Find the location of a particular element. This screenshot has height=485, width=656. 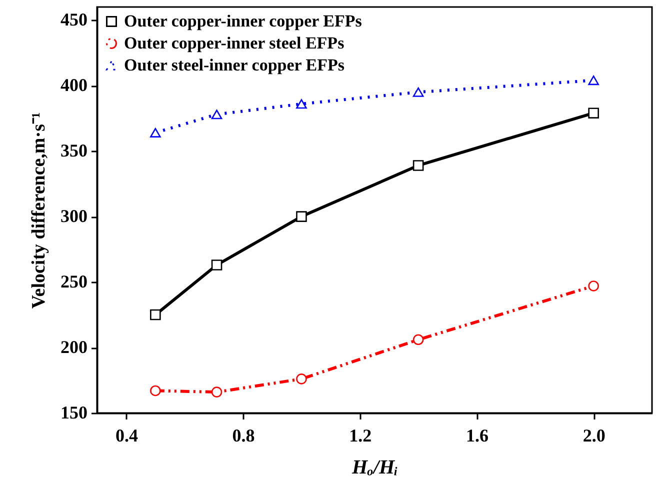

legend-label: Outer copper-inner copper EFPs is located at coordinates (243, 21).